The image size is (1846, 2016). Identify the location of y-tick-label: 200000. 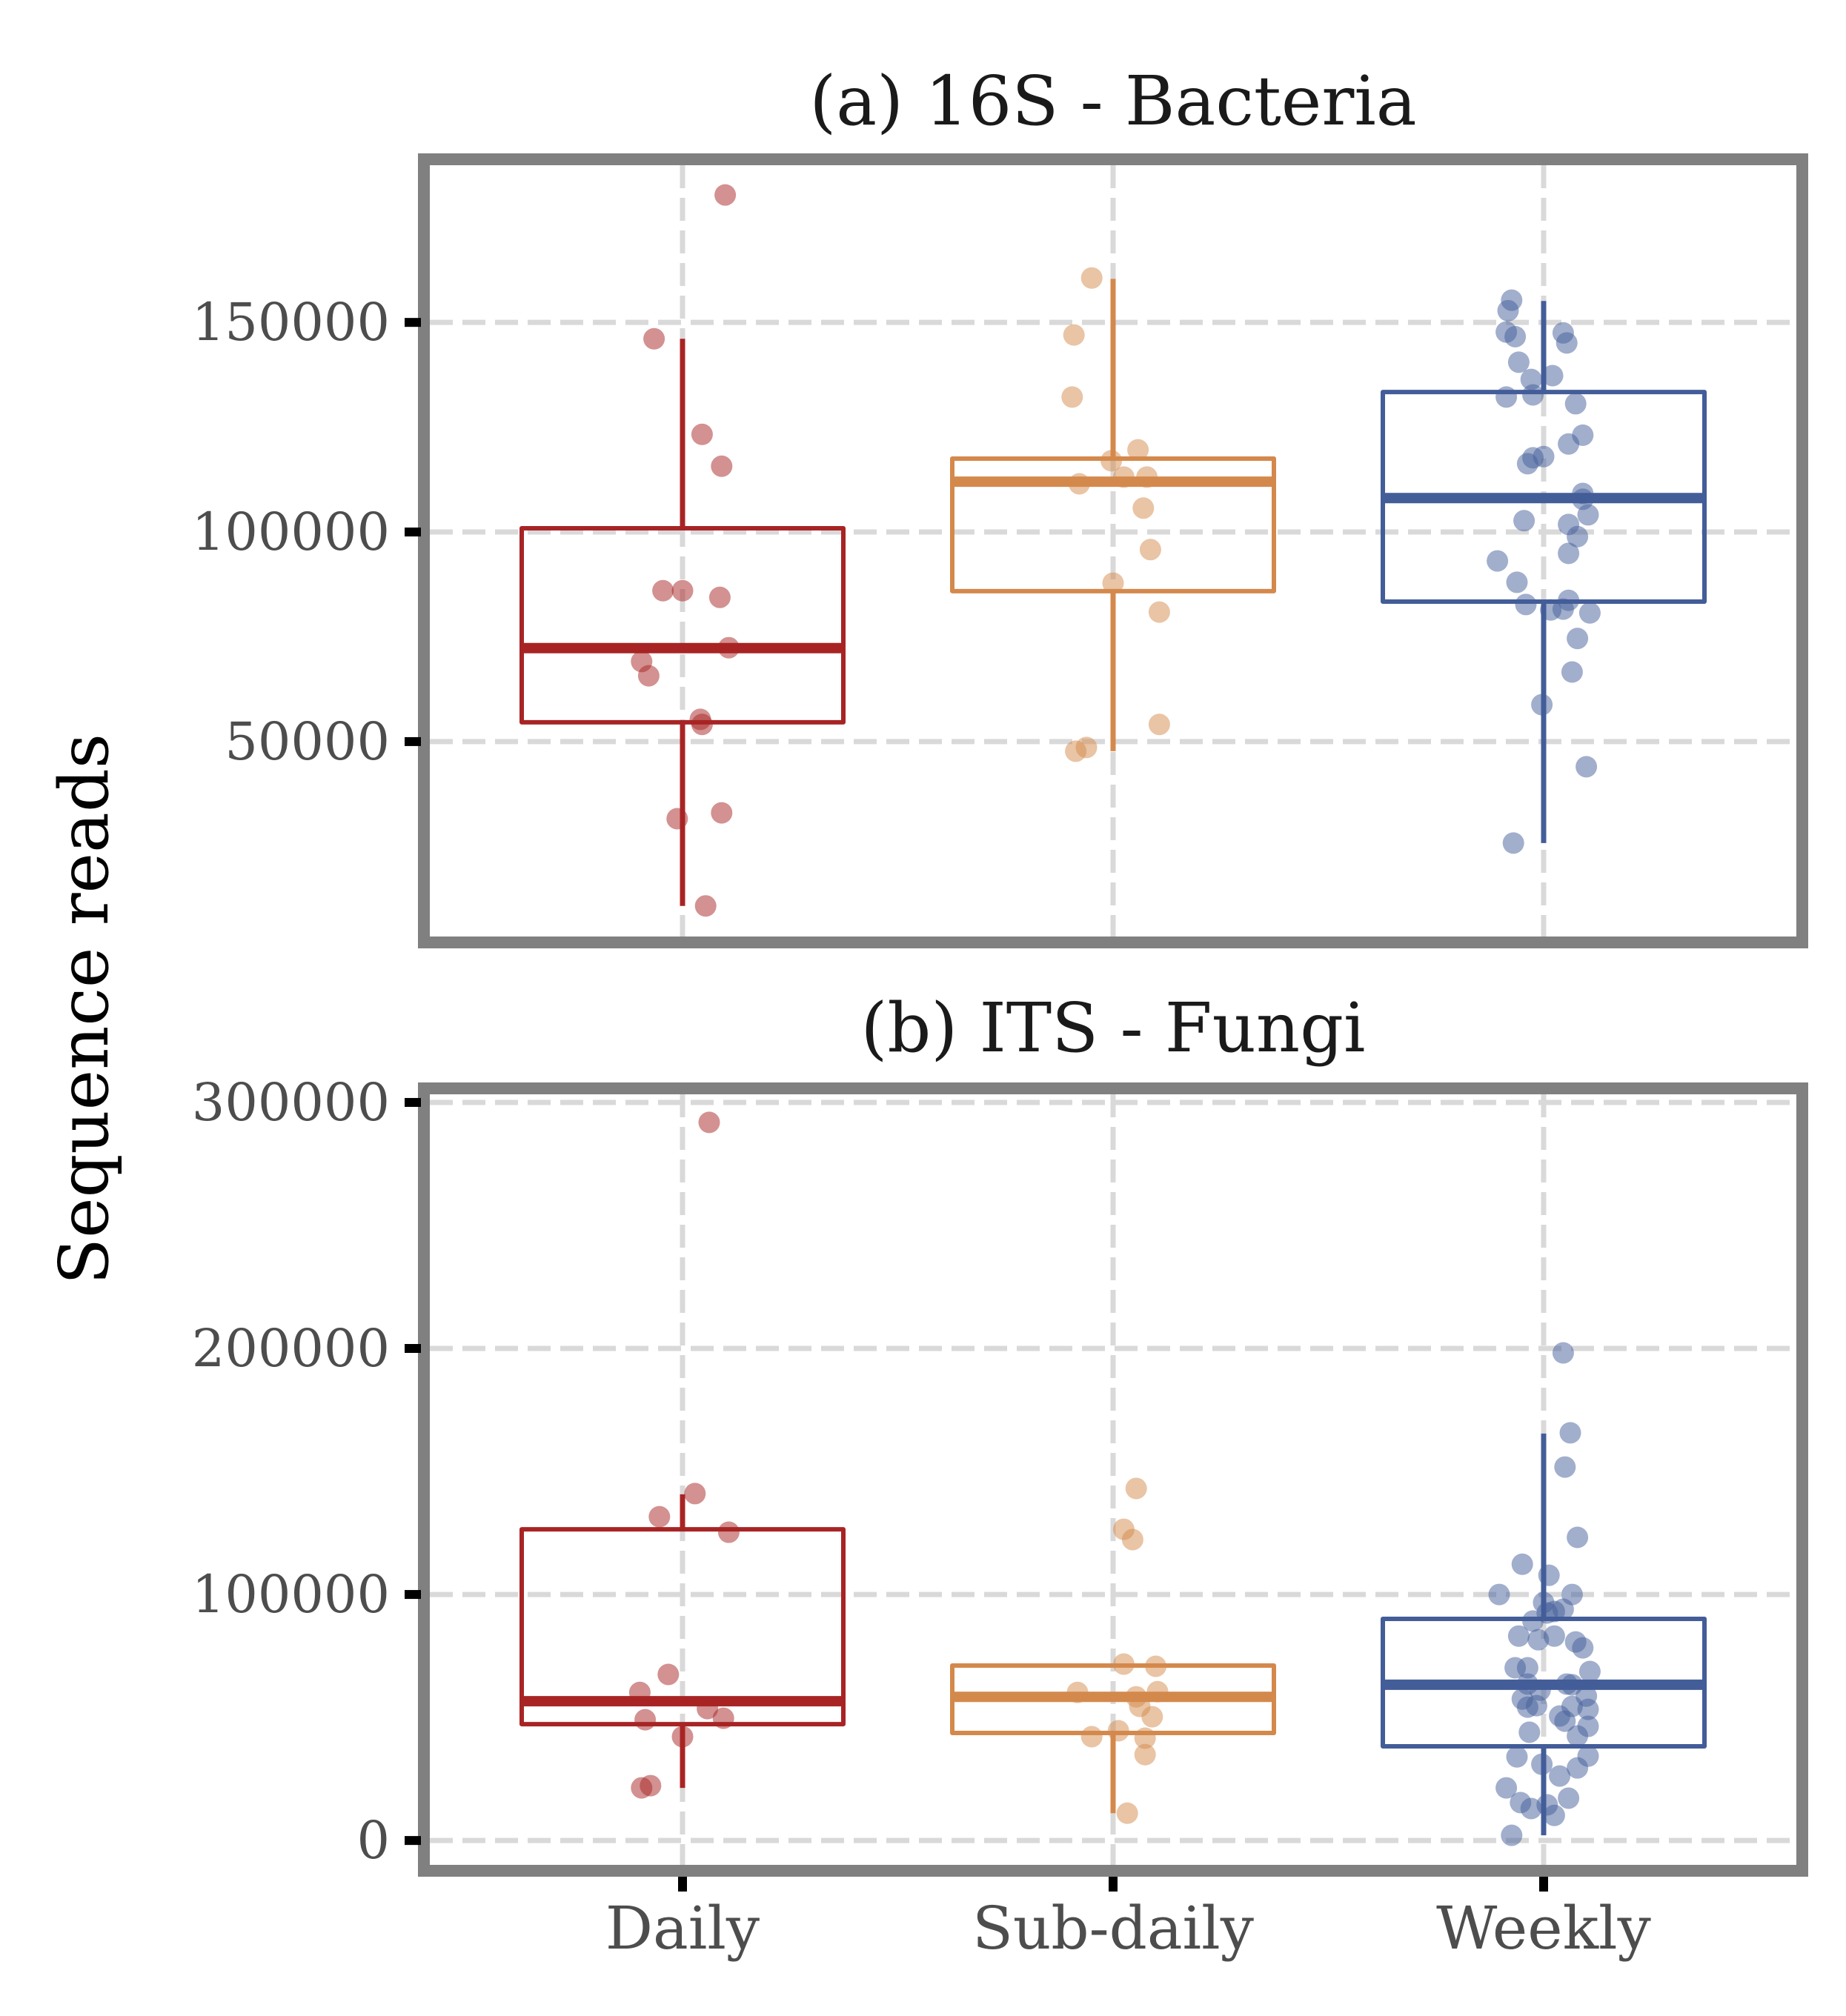
(291, 1348).